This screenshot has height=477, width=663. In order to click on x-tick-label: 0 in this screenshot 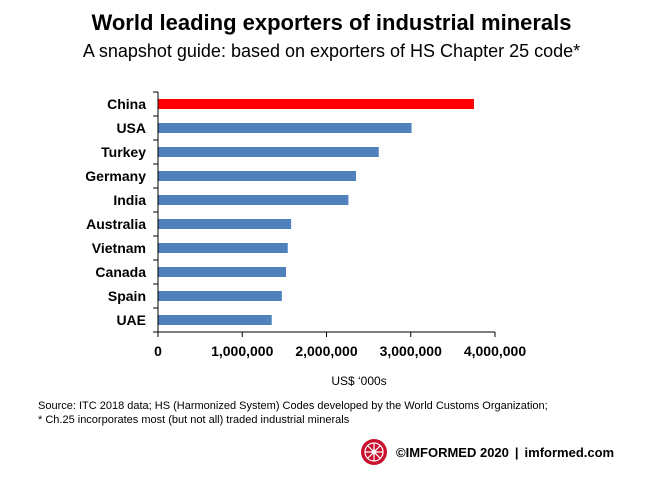, I will do `click(158, 351)`.